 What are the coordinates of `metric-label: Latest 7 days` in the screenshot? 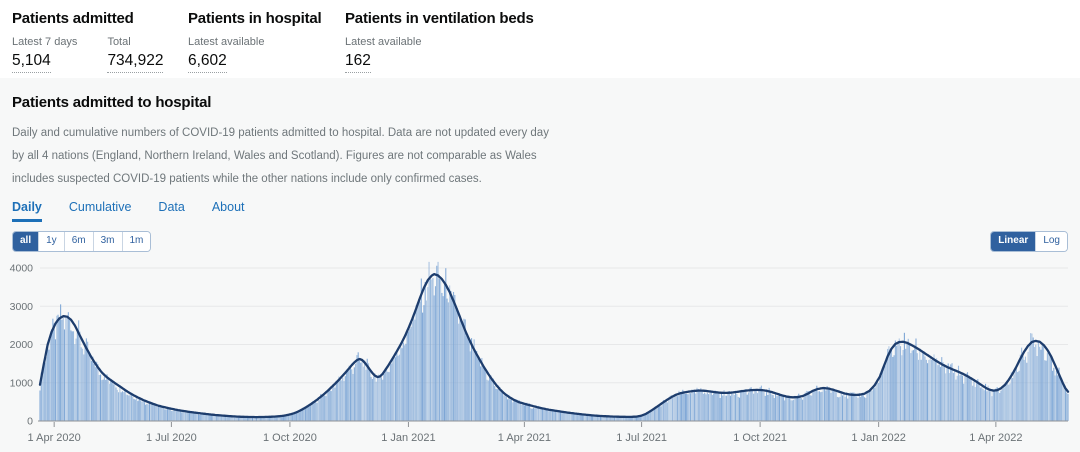 It's located at (45, 42).